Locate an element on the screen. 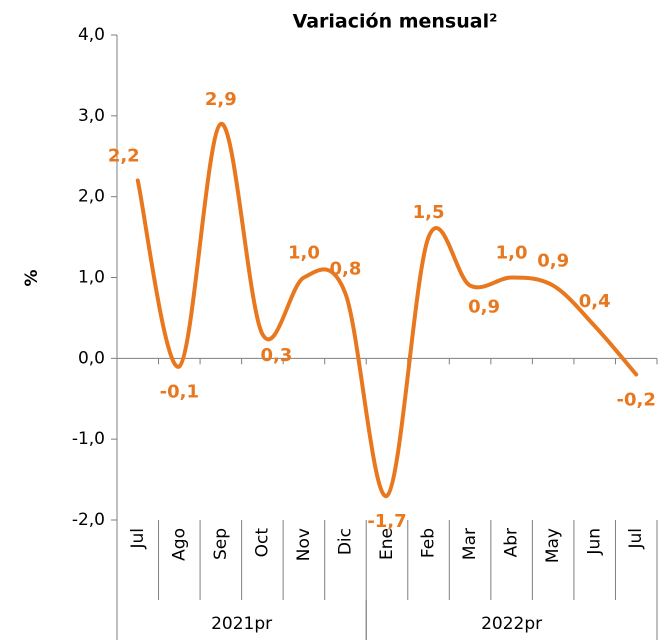  x-tick-label: Oct is located at coordinates (262, 543).